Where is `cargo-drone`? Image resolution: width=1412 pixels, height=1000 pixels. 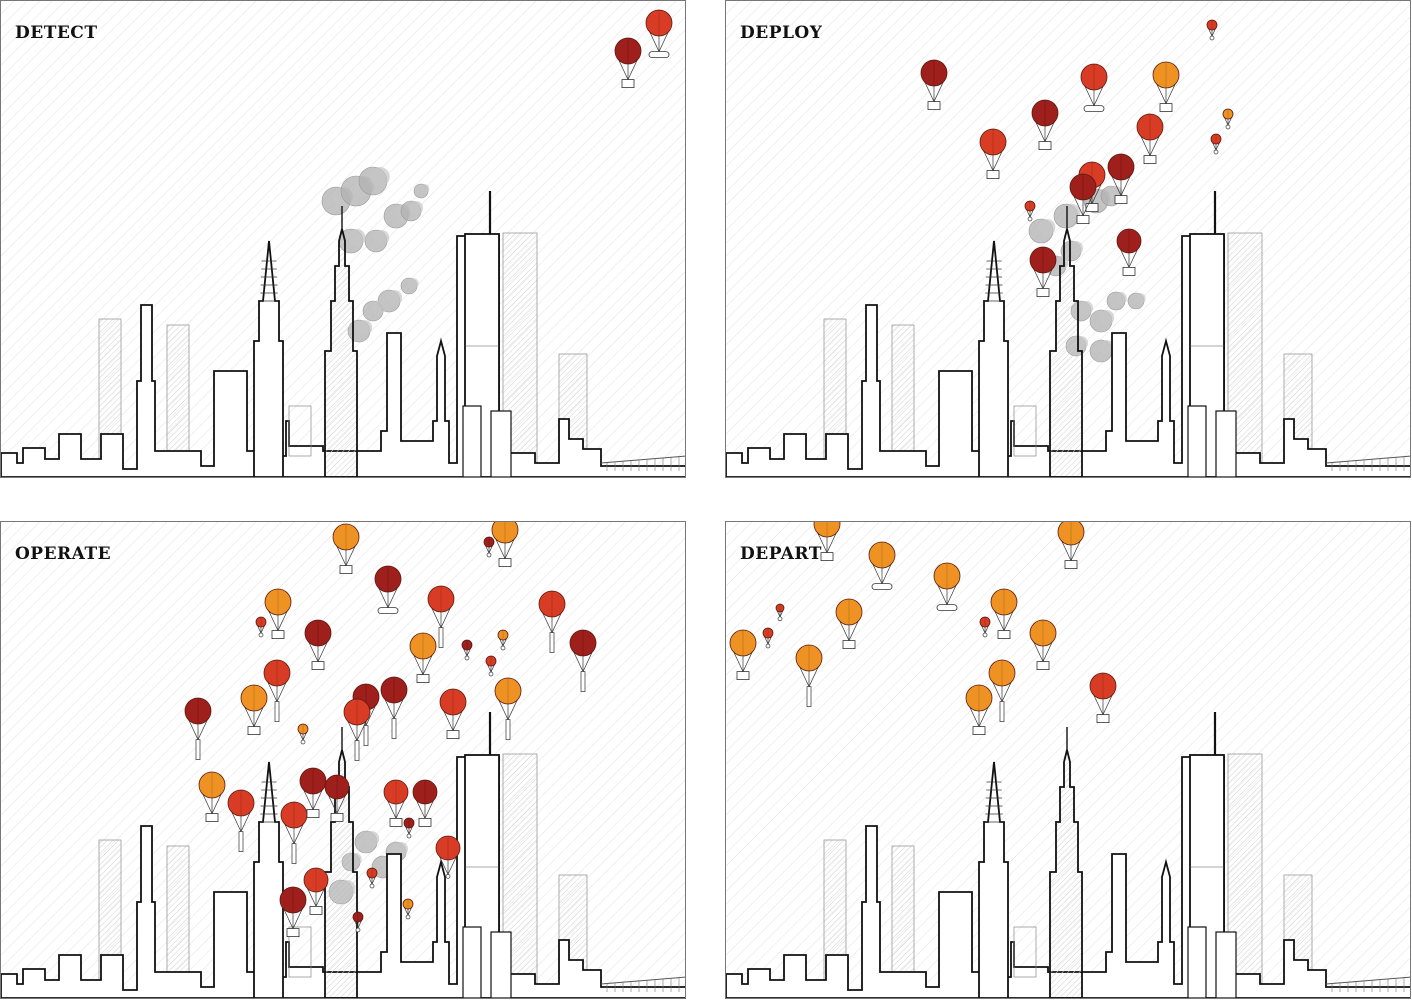 cargo-drone is located at coordinates (388, 610).